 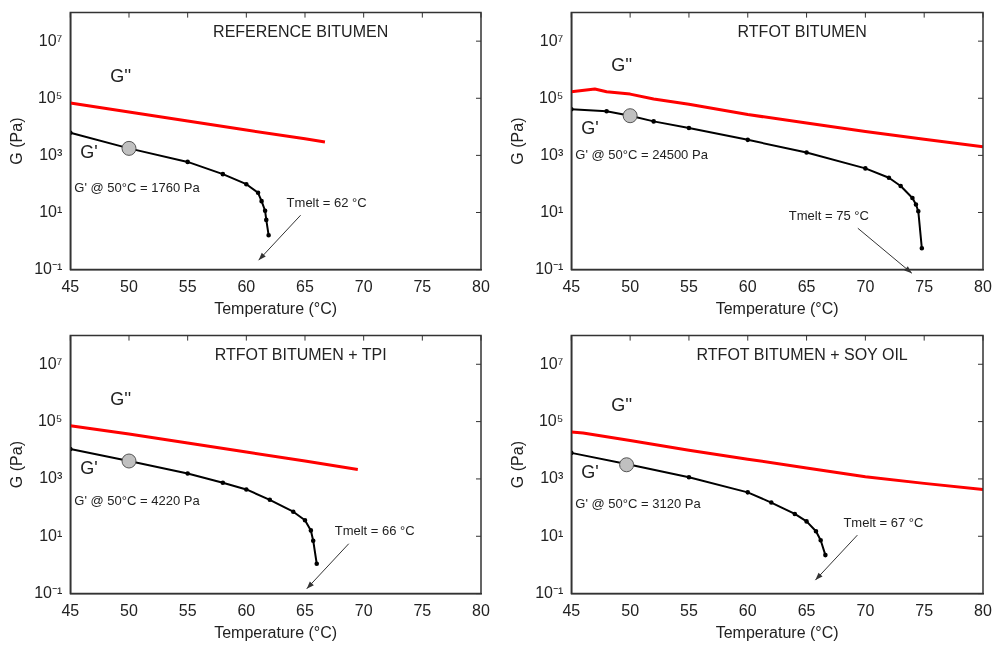 I want to click on text: RTFOT BITUMEN, so click(x=802, y=32).